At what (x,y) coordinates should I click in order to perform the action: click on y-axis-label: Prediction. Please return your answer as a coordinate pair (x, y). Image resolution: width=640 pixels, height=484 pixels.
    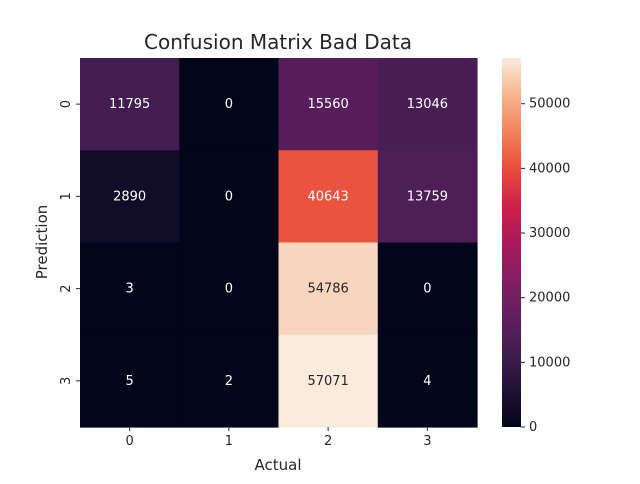
    Looking at the image, I should click on (42, 242).